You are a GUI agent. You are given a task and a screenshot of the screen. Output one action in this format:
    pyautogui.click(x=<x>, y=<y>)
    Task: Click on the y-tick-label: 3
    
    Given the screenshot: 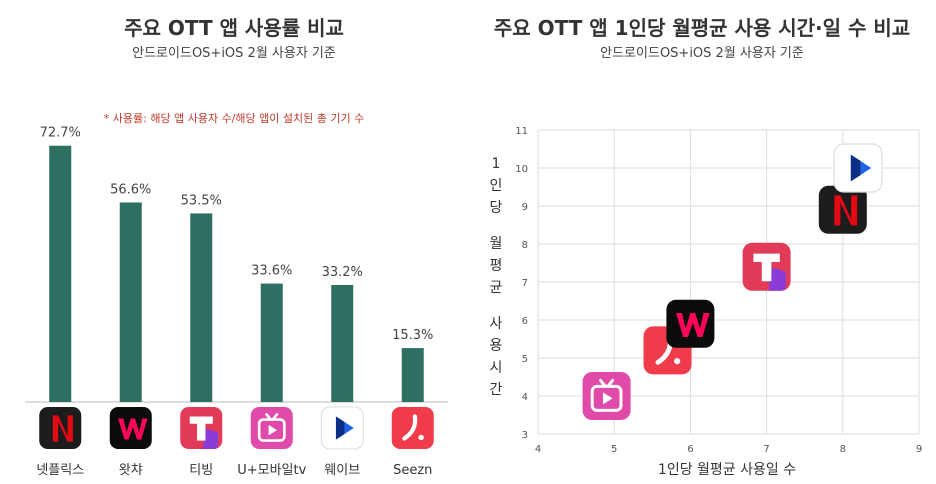 What is the action you would take?
    pyautogui.click(x=525, y=435)
    